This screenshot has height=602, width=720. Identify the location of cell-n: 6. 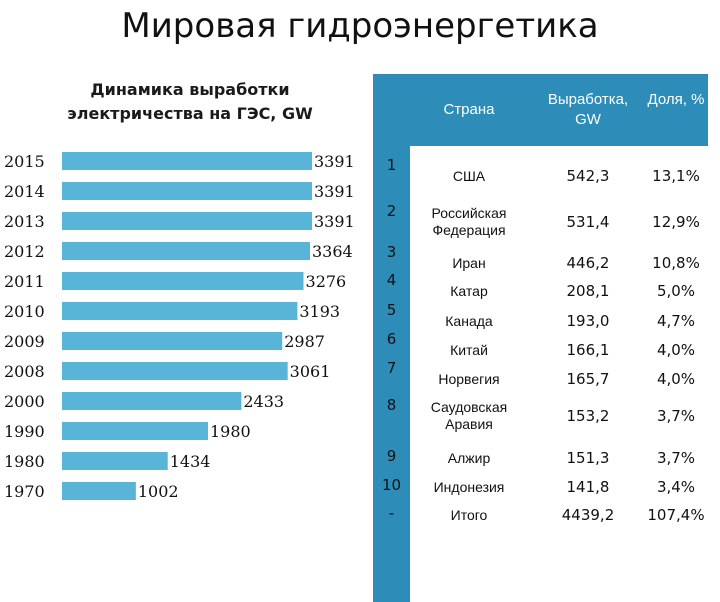
(391, 339).